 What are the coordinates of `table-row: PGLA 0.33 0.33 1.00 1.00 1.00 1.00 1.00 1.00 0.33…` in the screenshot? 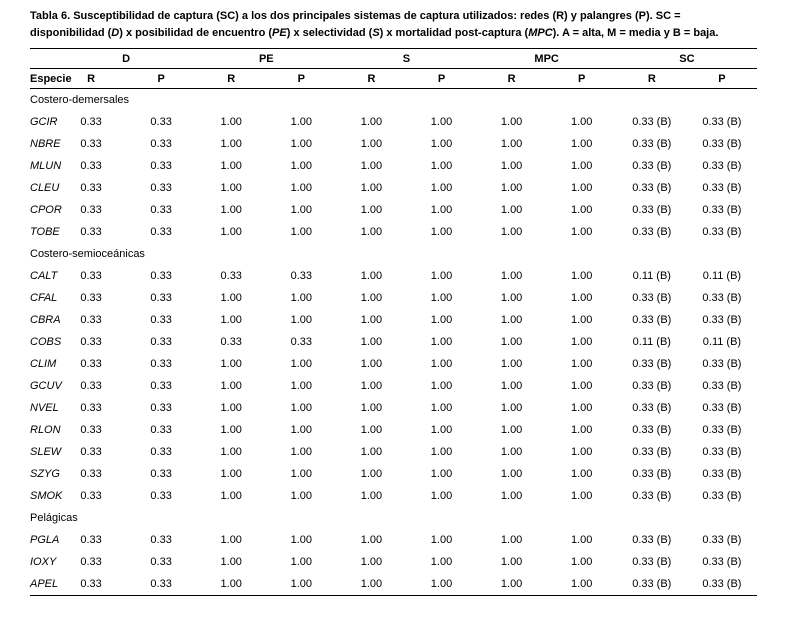 It's located at (393, 540).